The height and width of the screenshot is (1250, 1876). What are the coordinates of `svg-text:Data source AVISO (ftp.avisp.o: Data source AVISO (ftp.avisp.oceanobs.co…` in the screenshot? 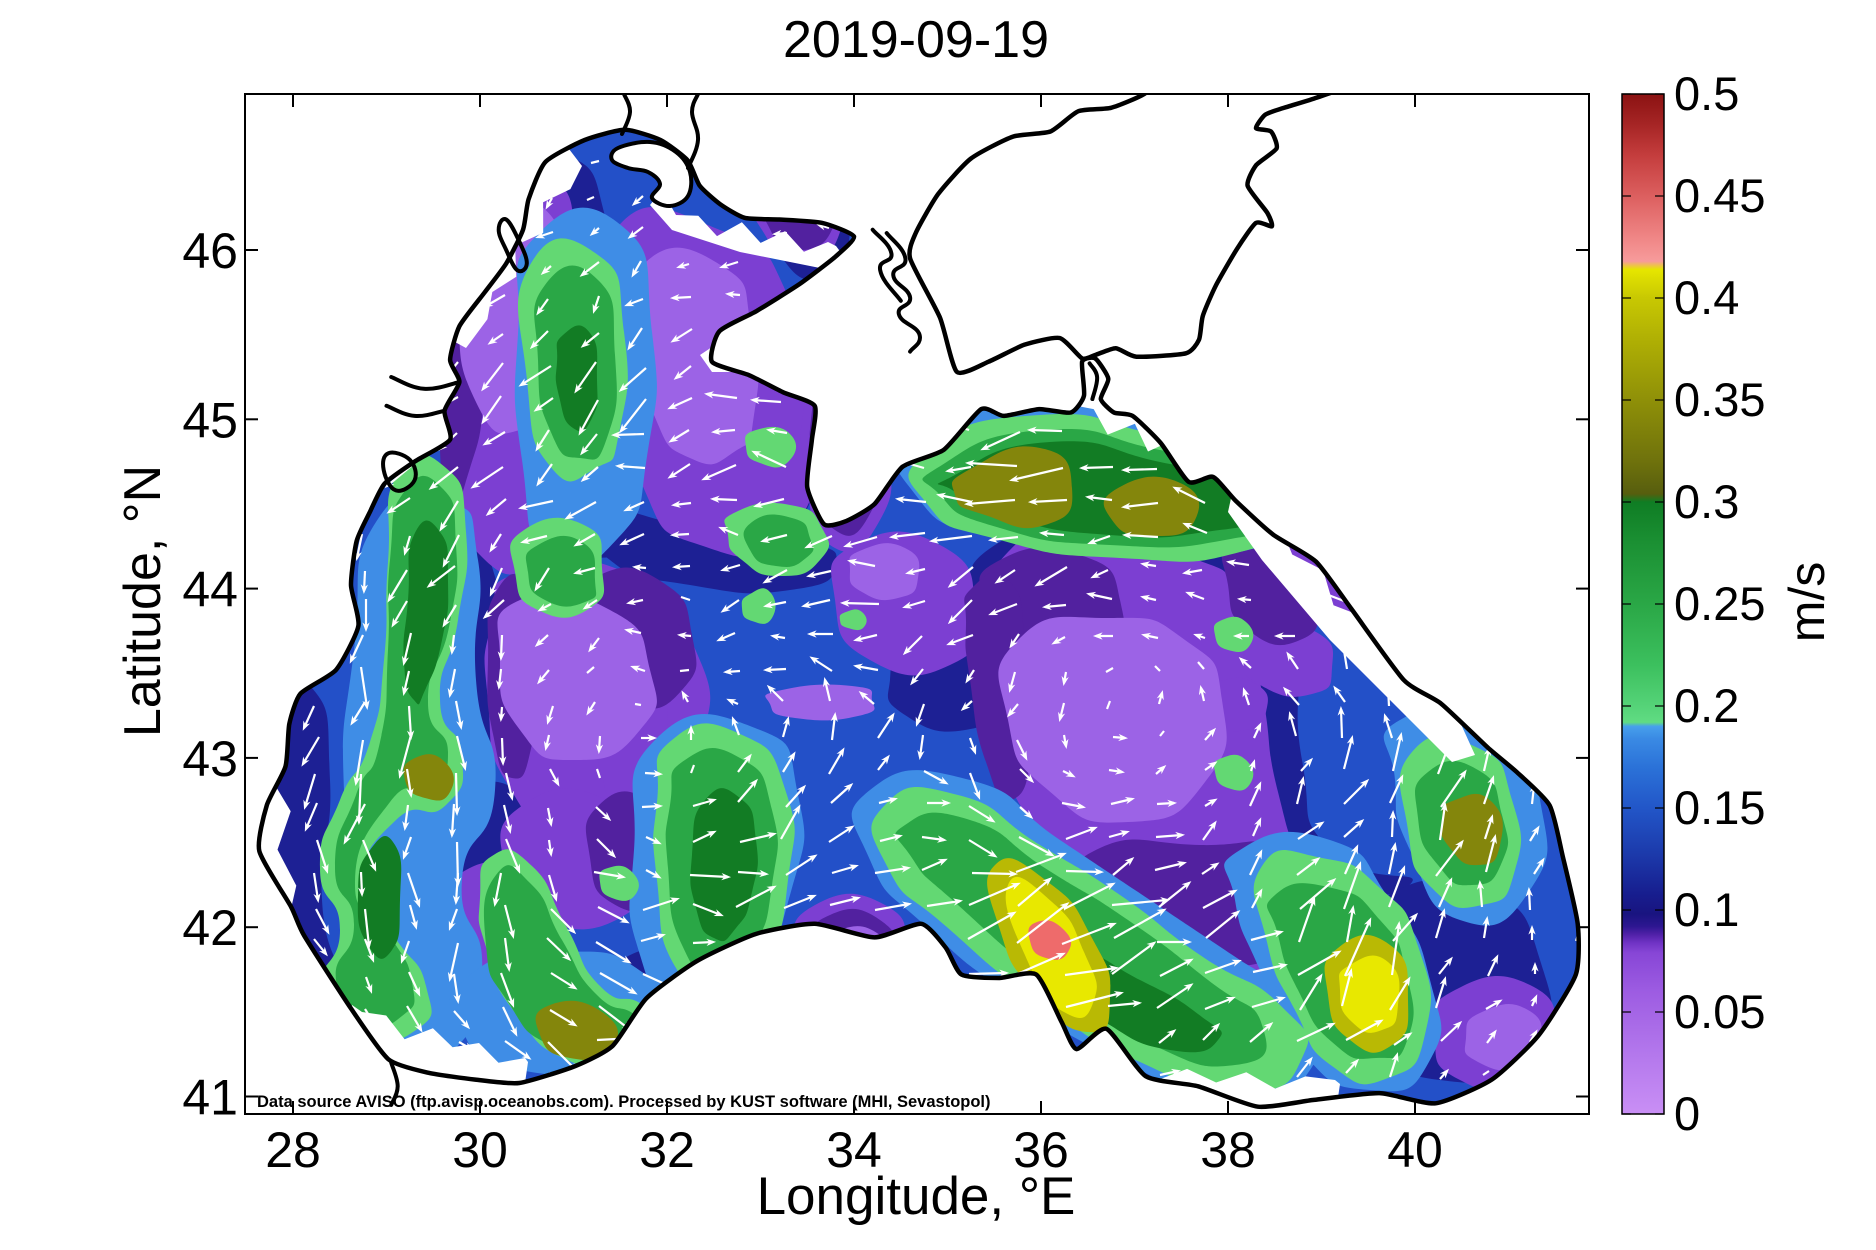 It's located at (624, 1102).